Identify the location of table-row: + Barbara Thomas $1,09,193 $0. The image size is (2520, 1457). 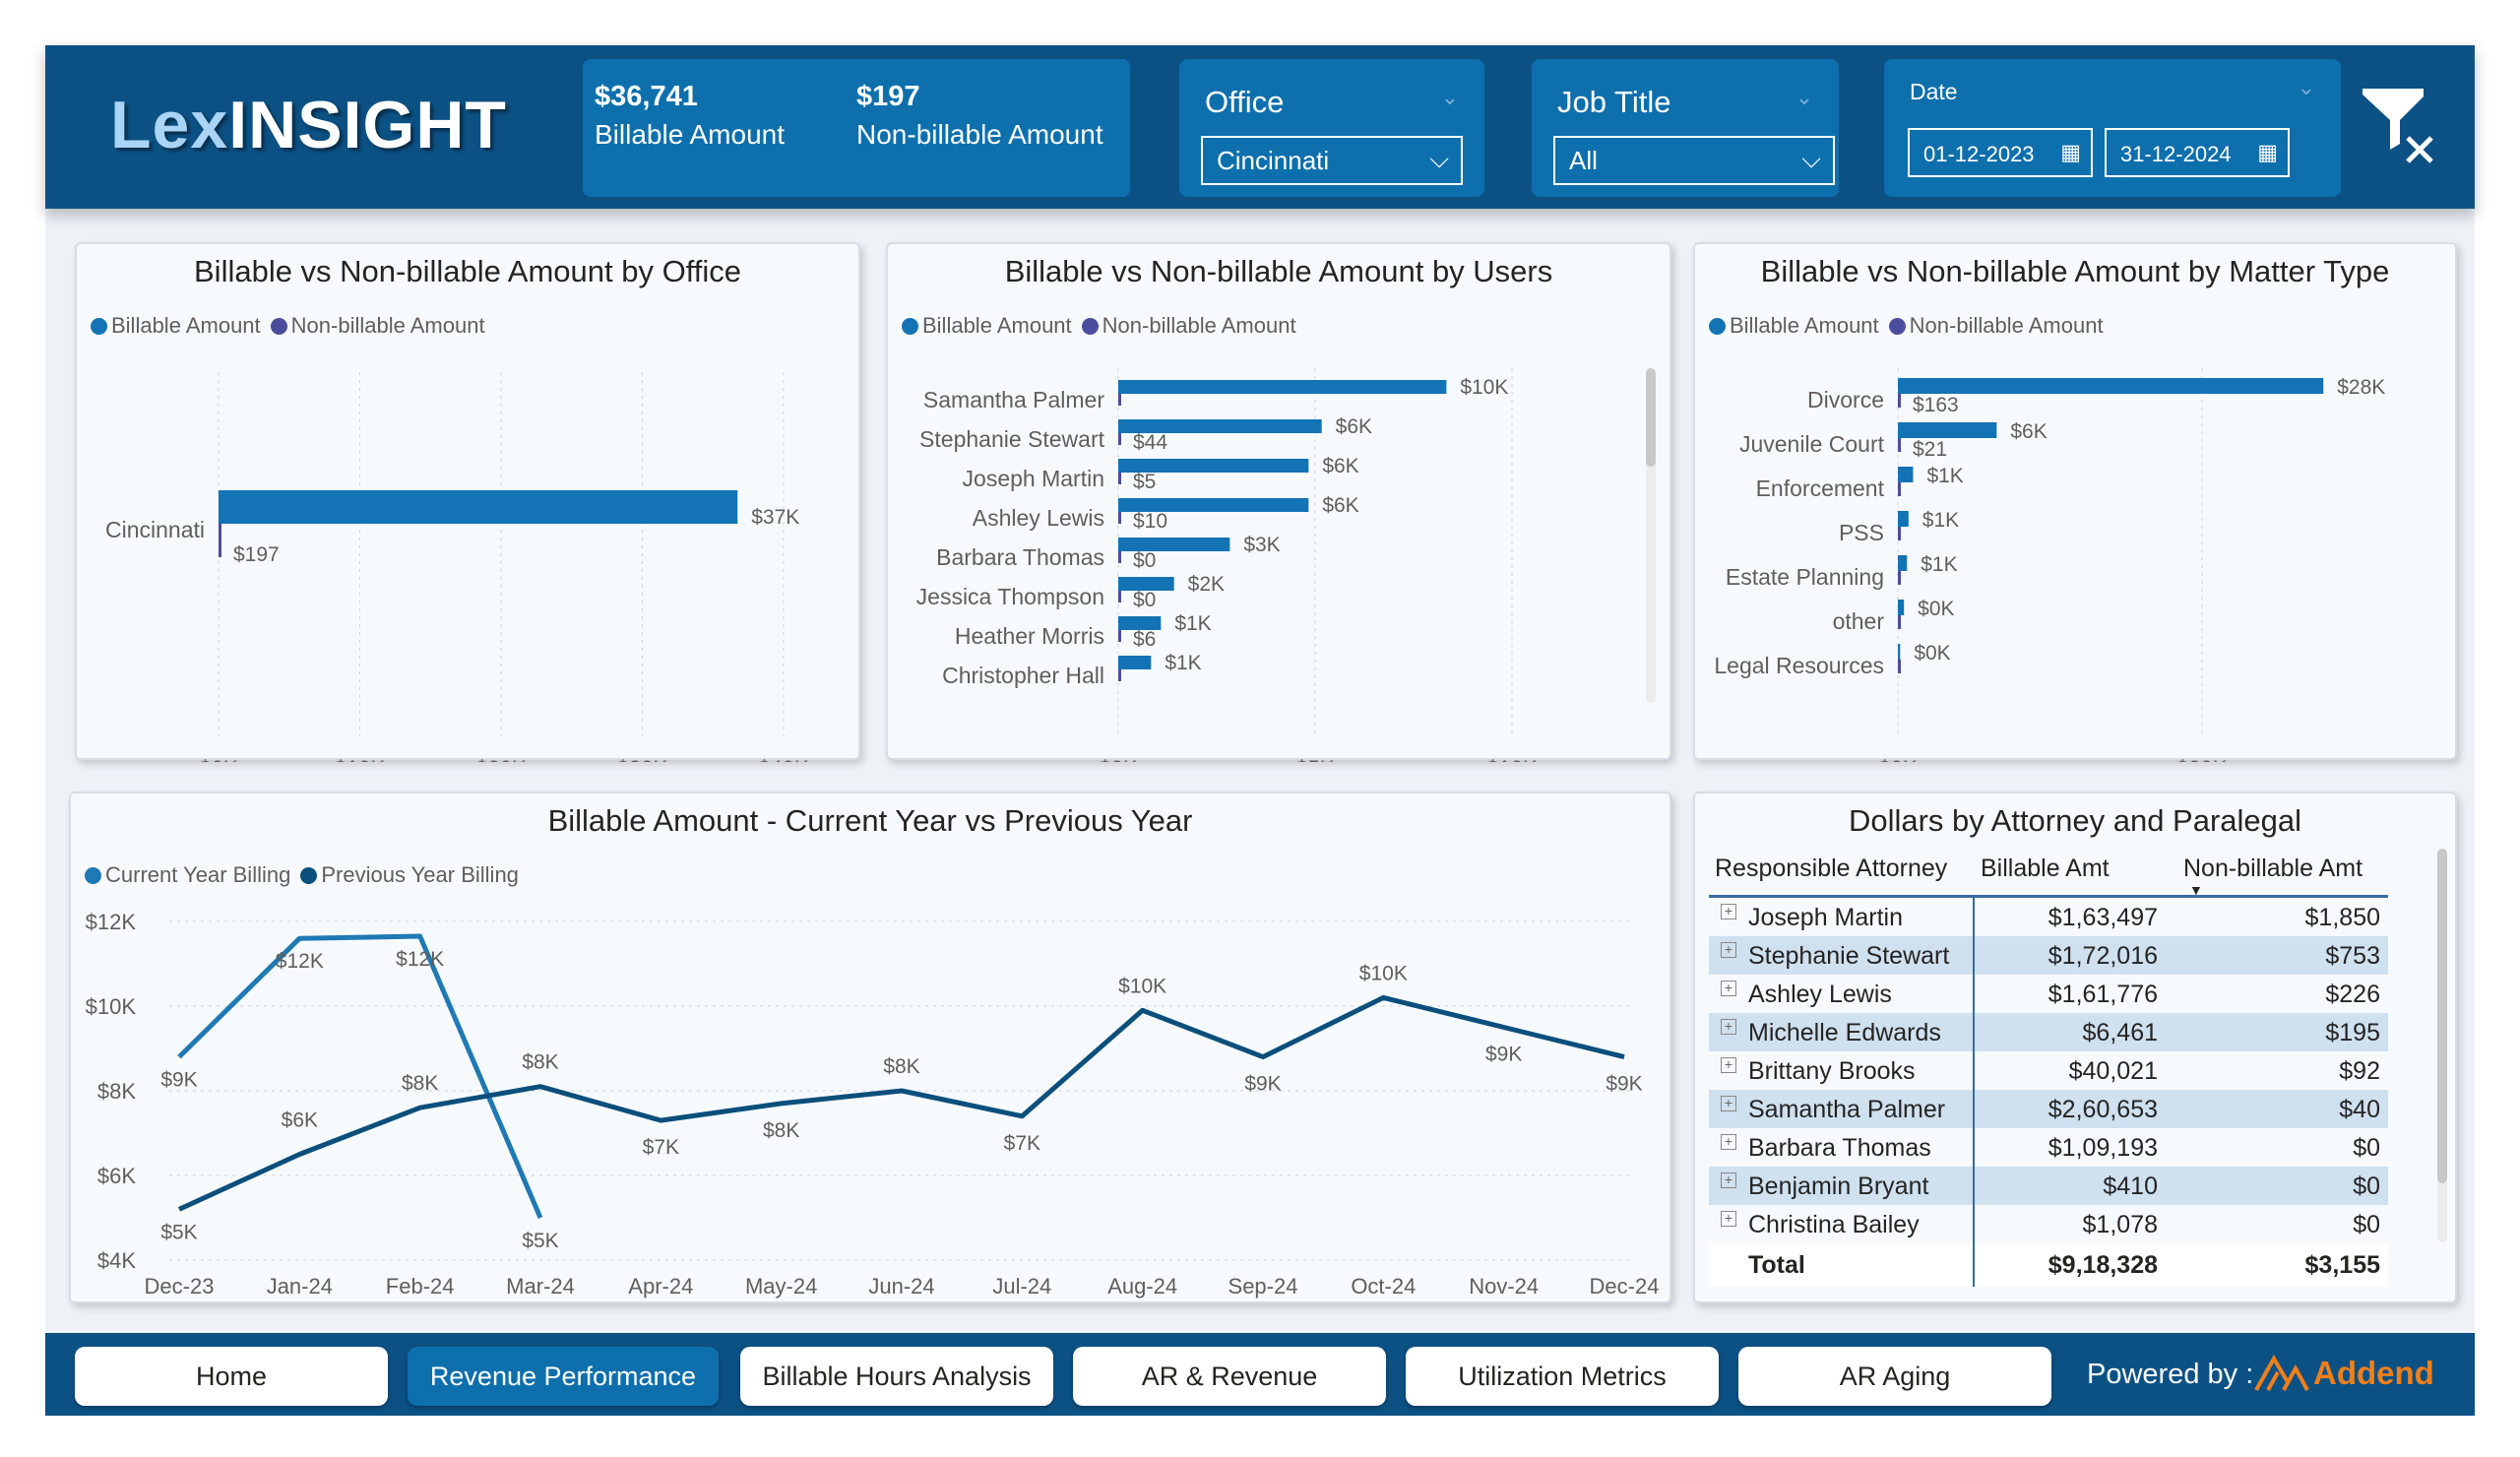
(2048, 1147).